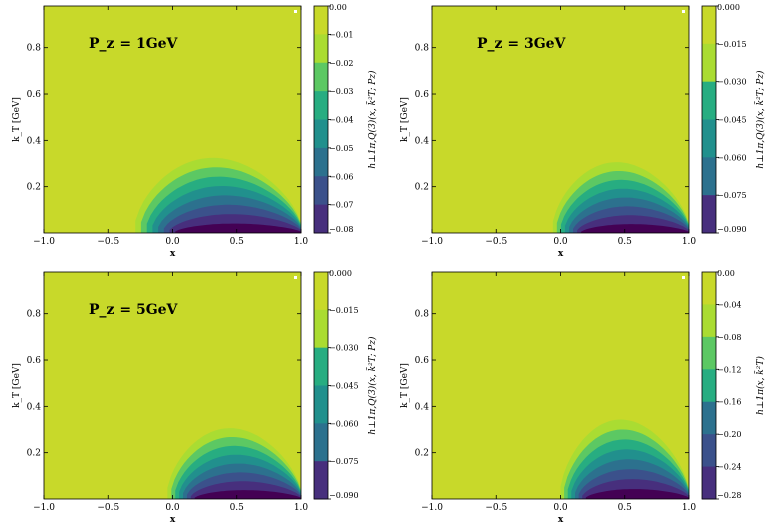 The height and width of the screenshot is (527, 768). What do you see at coordinates (759, 385) in the screenshot?
I see `colorbar-label: h⊥1π(x, k̃²T)` at bounding box center [759, 385].